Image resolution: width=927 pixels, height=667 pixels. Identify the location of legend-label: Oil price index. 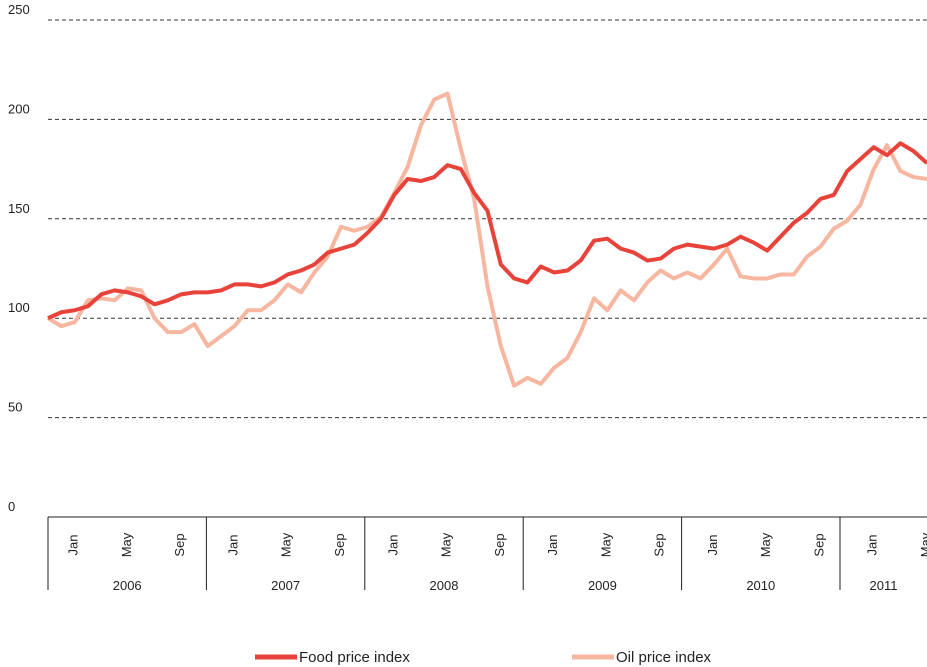
(664, 657).